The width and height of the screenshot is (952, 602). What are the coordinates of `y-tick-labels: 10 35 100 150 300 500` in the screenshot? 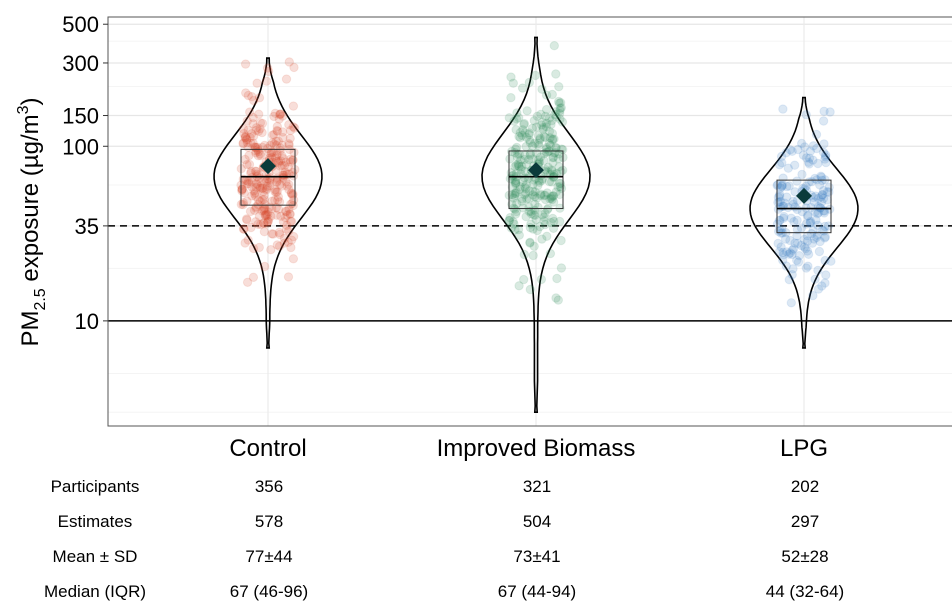 It's located at (85, 173).